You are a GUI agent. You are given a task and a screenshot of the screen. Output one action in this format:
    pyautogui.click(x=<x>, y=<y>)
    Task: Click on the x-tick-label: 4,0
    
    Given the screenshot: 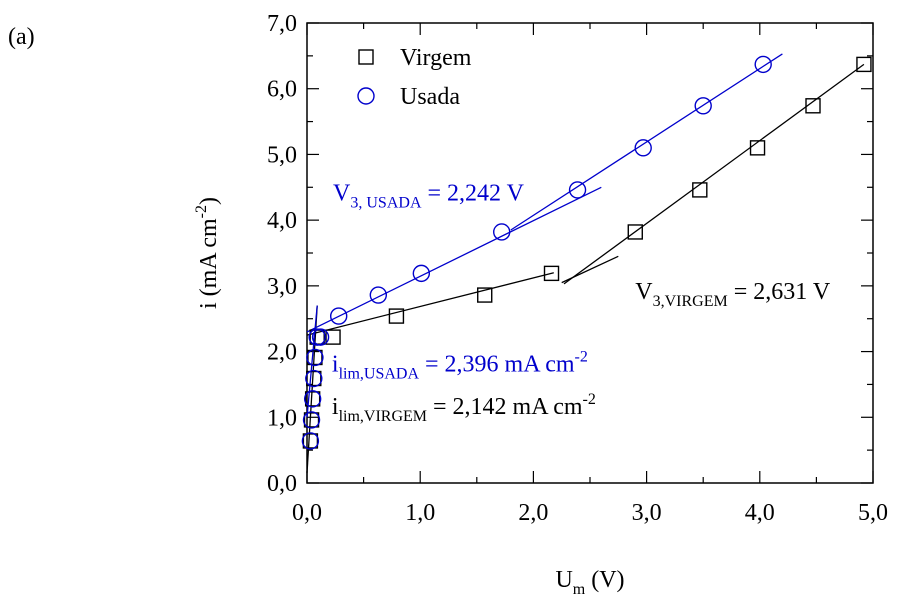 What is the action you would take?
    pyautogui.click(x=760, y=513)
    